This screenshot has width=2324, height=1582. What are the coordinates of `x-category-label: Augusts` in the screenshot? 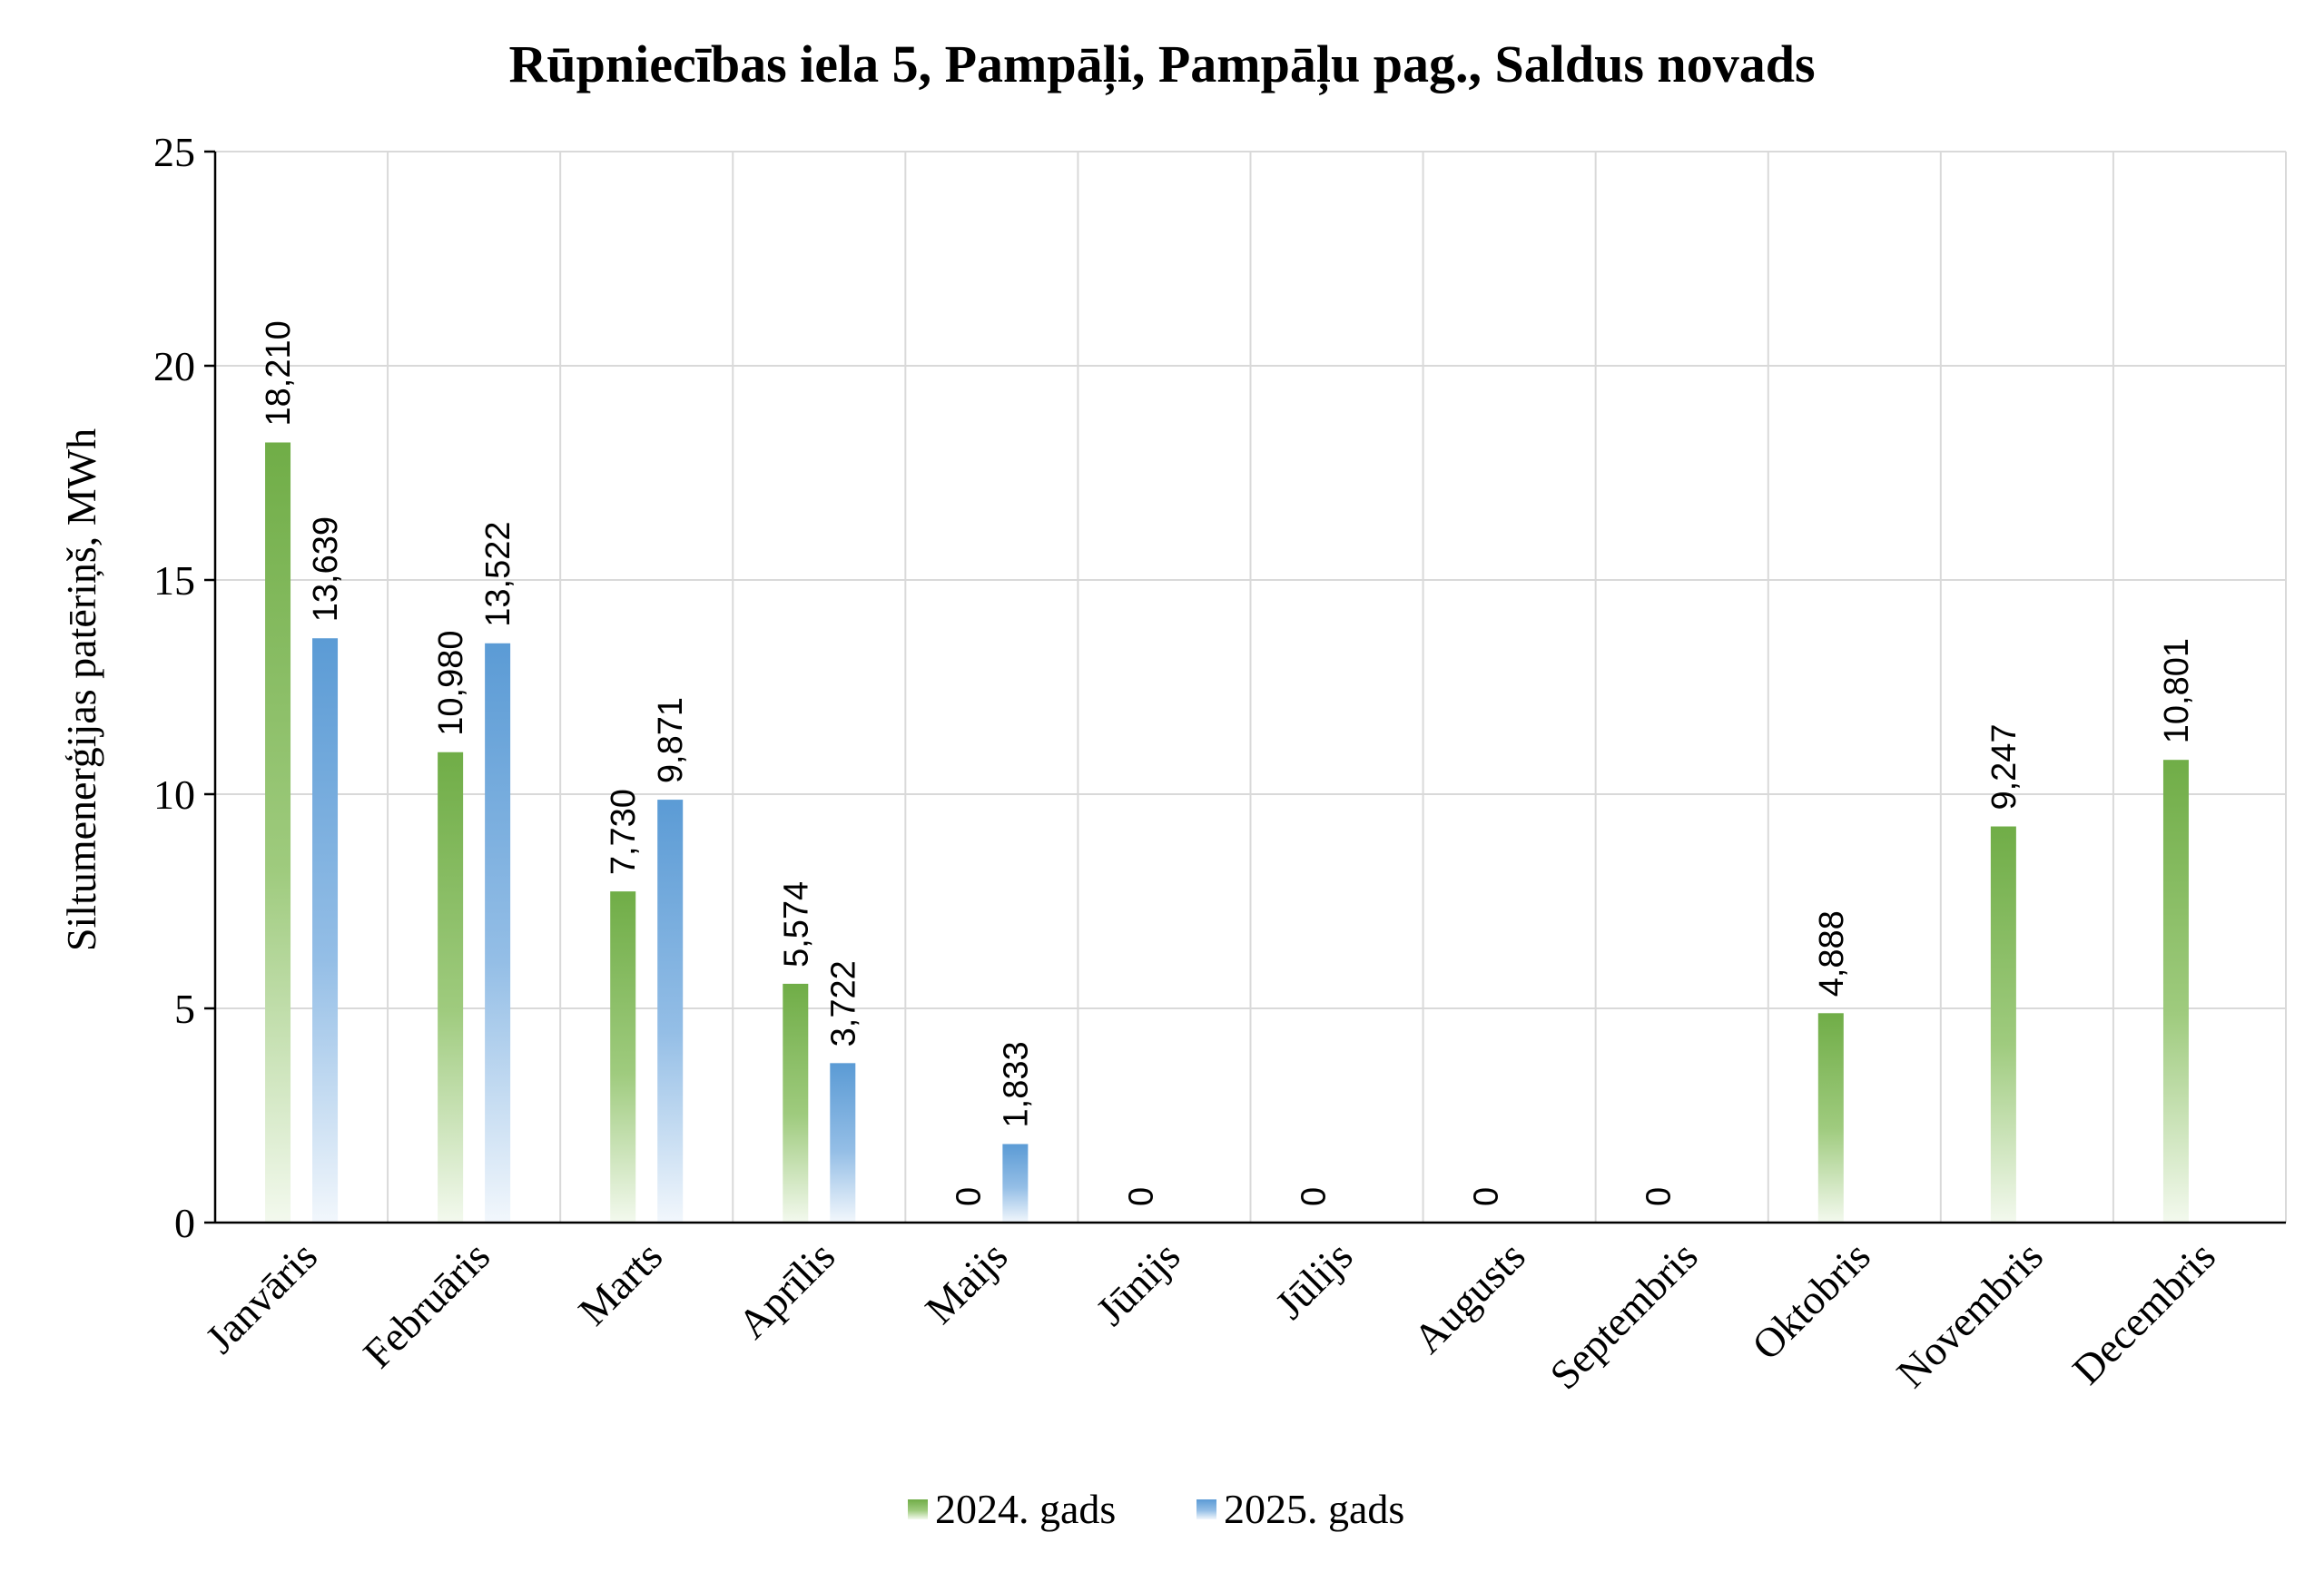 It's located at (1469, 1297).